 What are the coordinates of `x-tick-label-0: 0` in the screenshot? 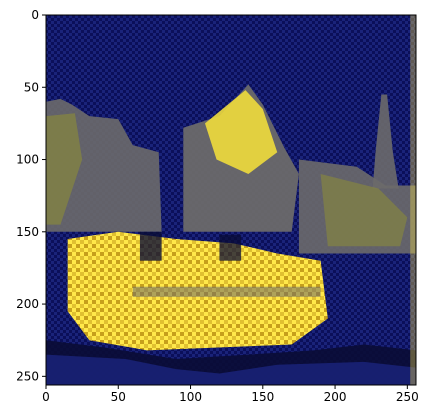 It's located at (46, 397).